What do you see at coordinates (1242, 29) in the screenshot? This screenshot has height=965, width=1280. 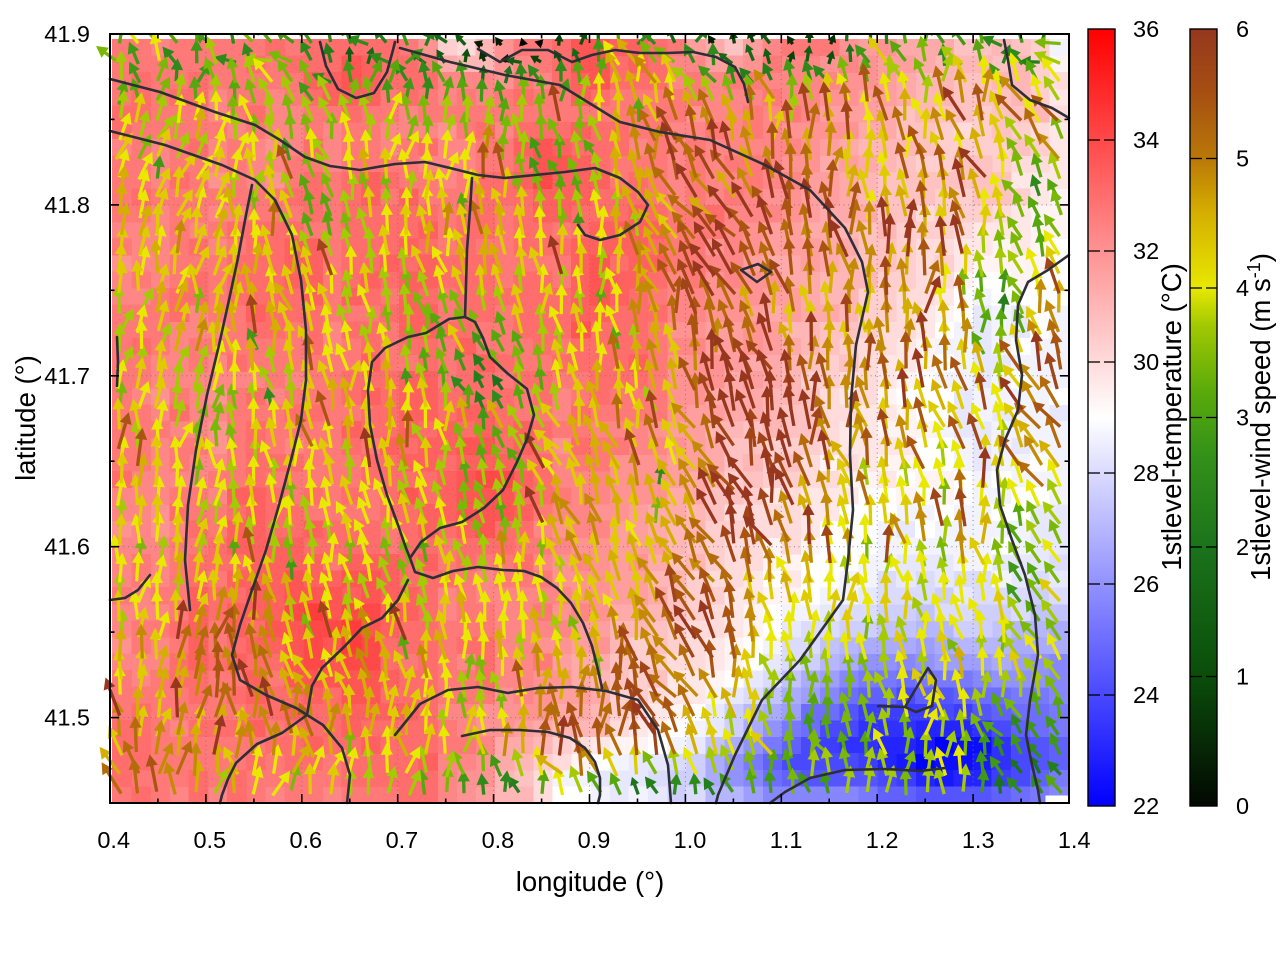 I see `svg-text: 6` at bounding box center [1242, 29].